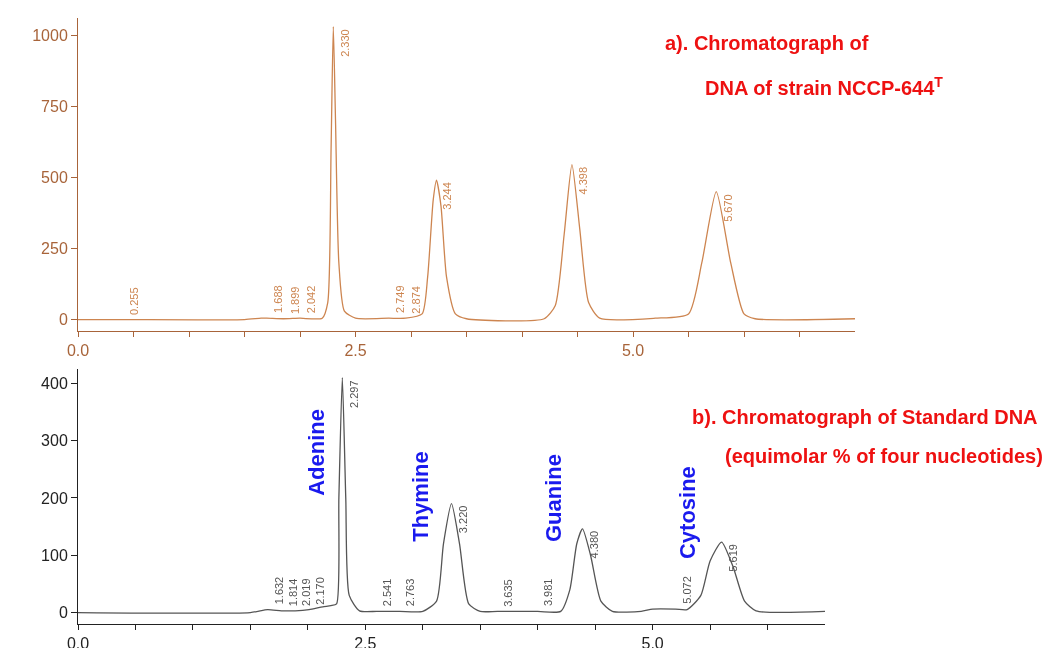  I want to click on annotation: 3.244, so click(447, 196).